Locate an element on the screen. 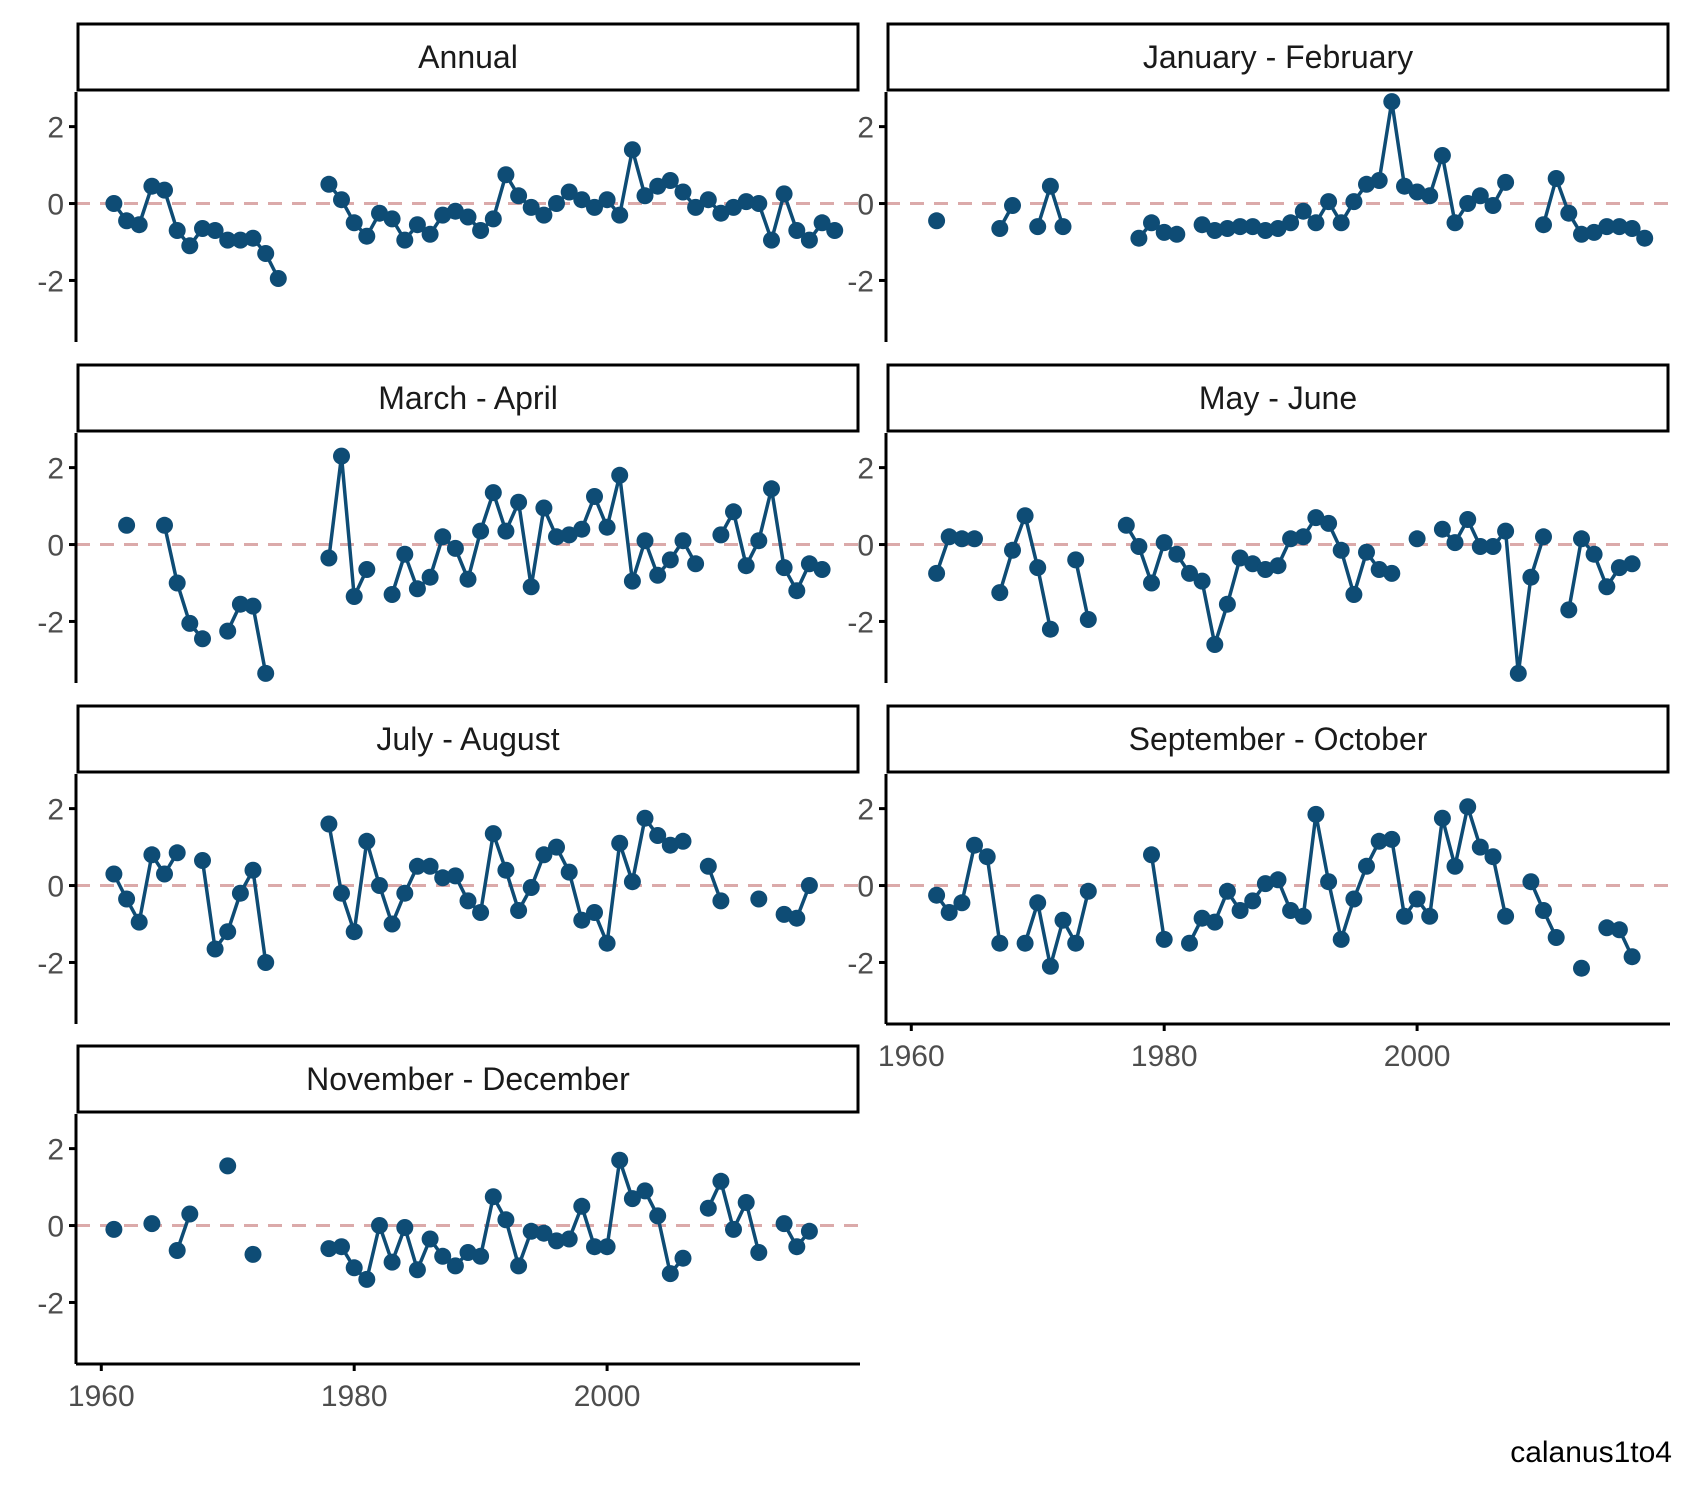 This screenshot has height=1491, width=1691. y-tick-label: 0 is located at coordinates (55, 205).